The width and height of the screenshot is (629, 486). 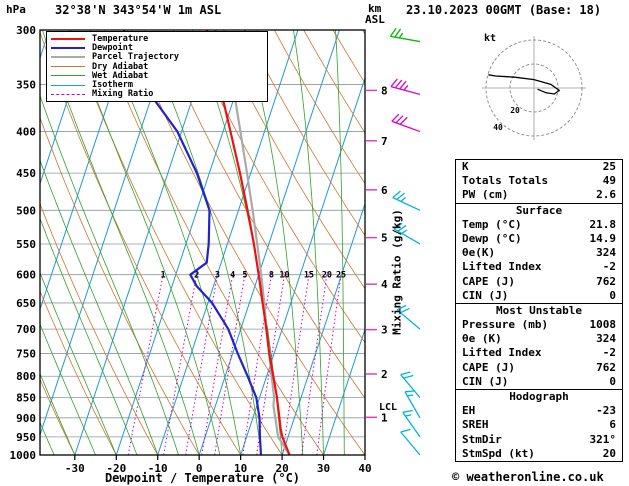 I want to click on stat-row: Temp (°C) 21.8, so click(x=539, y=225).